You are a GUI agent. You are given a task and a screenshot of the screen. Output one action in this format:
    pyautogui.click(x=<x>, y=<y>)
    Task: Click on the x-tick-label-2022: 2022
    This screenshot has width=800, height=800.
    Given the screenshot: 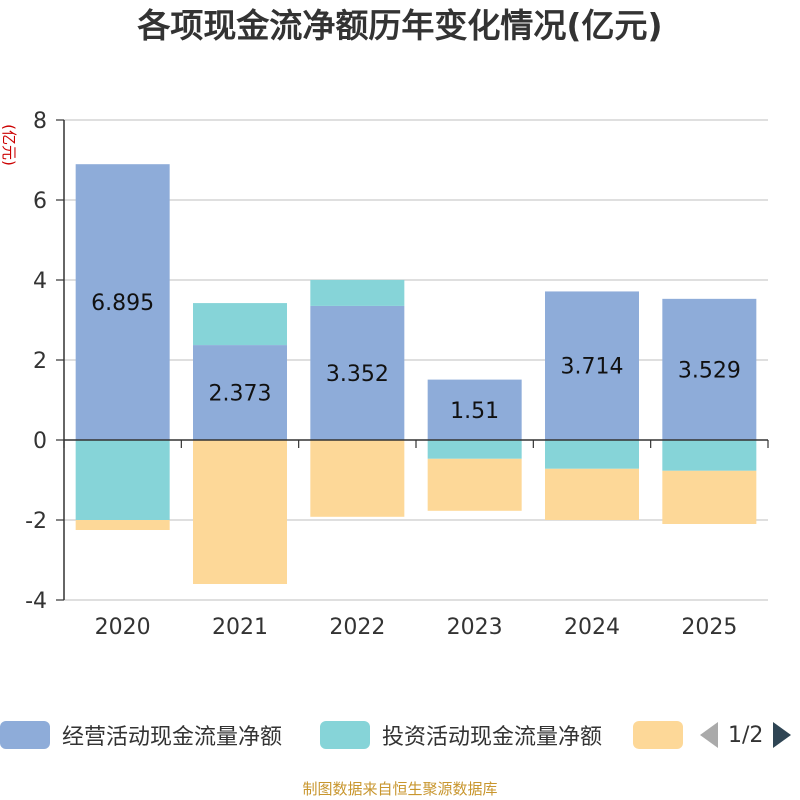 What is the action you would take?
    pyautogui.click(x=357, y=627)
    